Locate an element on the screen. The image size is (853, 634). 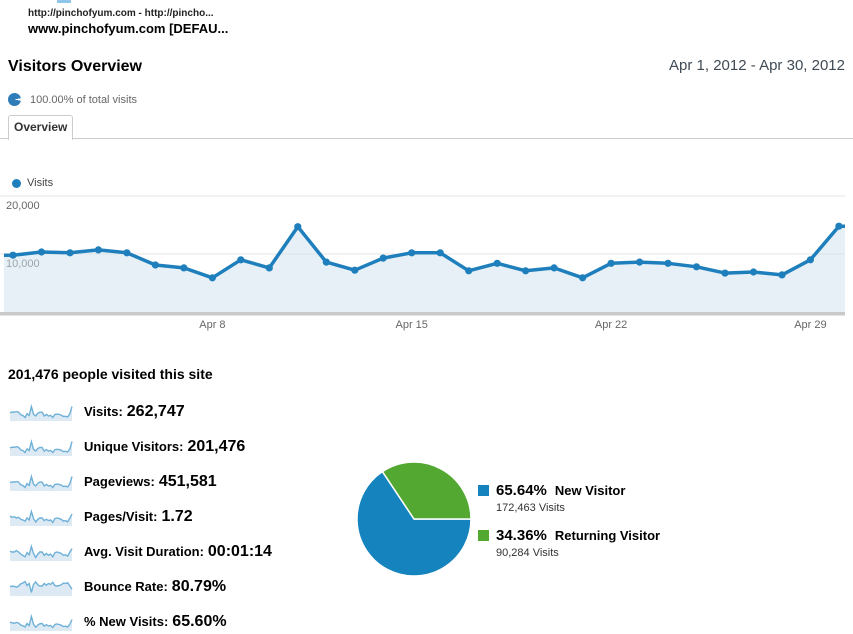
pageviews-sparkline is located at coordinates (41, 482).